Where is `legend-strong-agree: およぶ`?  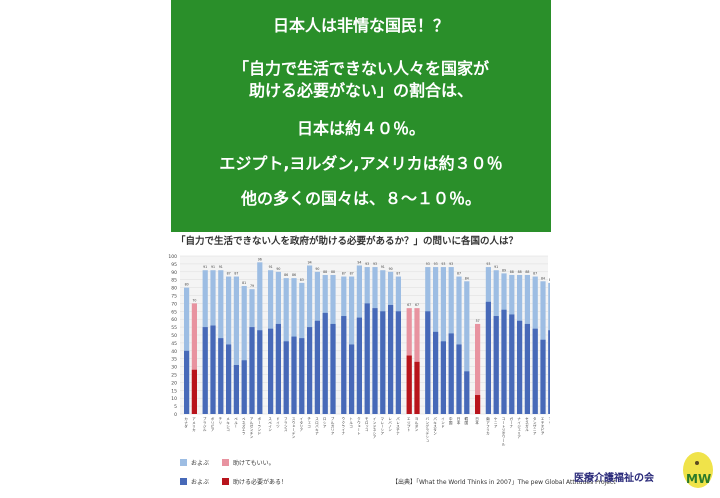 legend-strong-agree: およぶ is located at coordinates (194, 481).